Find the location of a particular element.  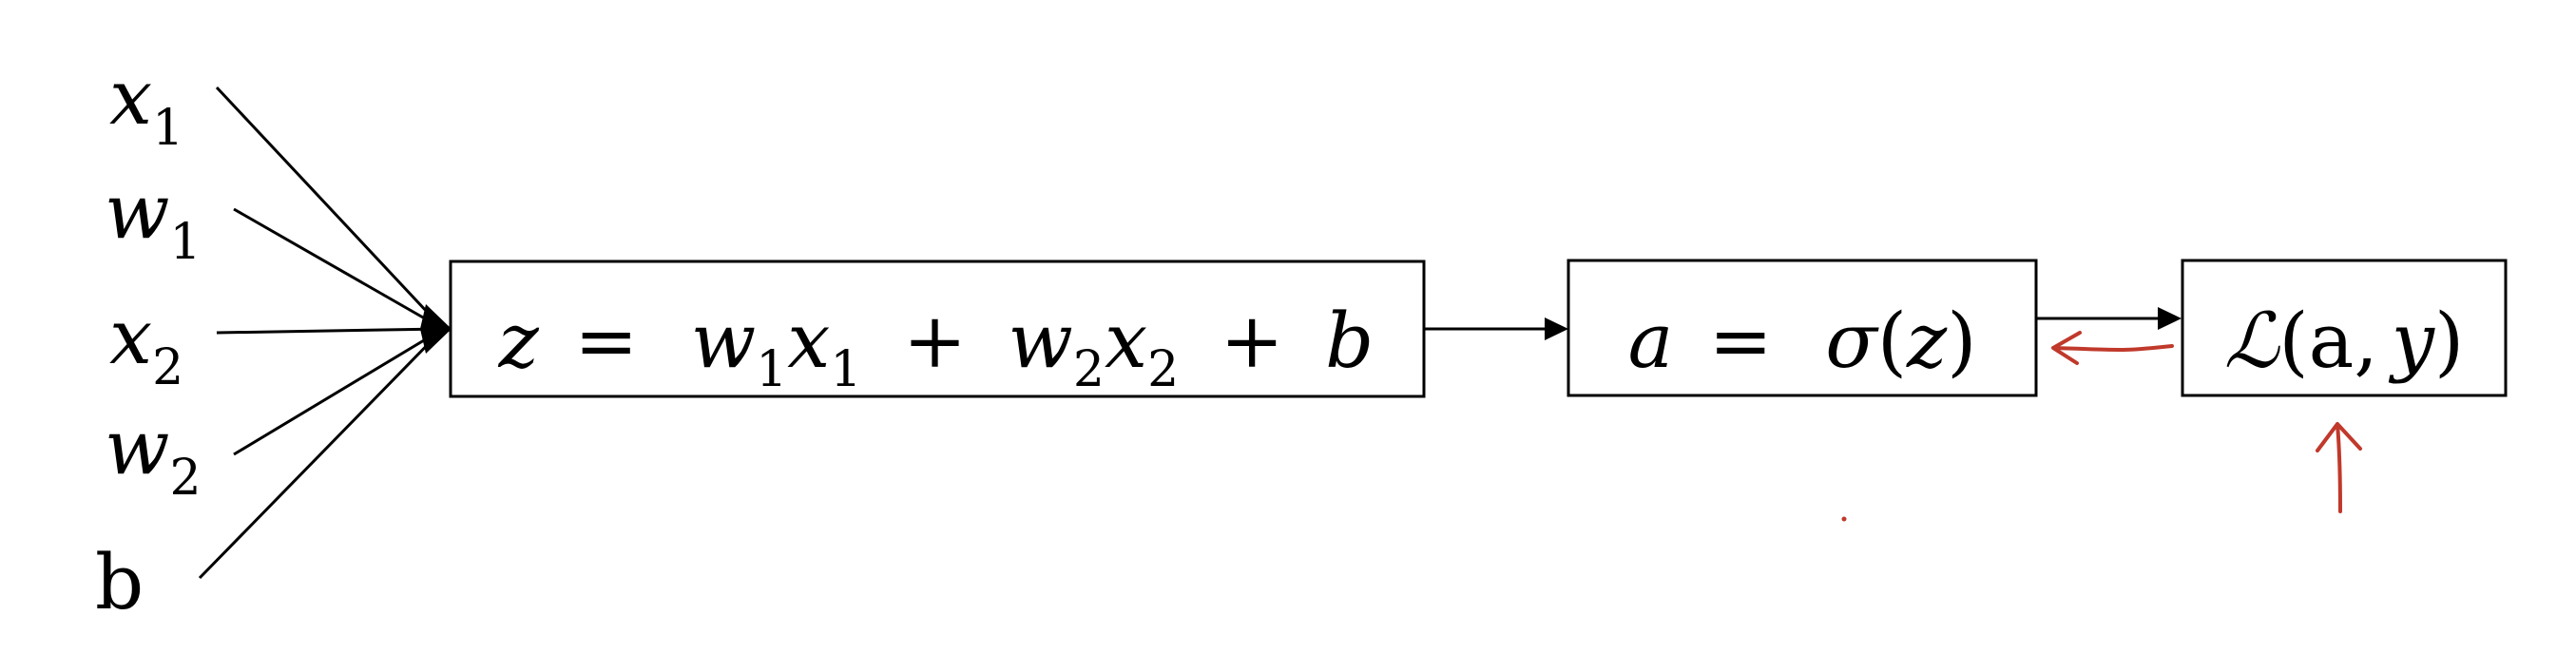

box-a-frame is located at coordinates (1802, 328).